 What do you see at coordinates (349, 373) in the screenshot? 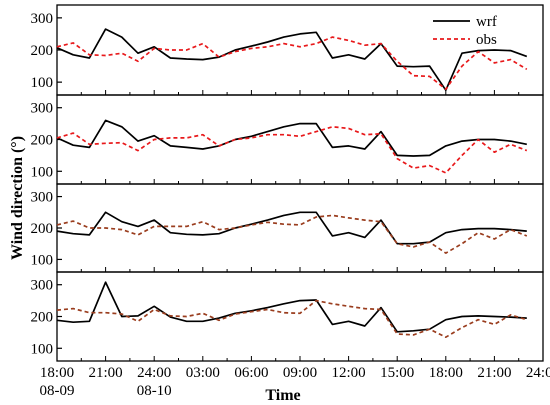
I see `x-tick-label: 12:00` at bounding box center [349, 373].